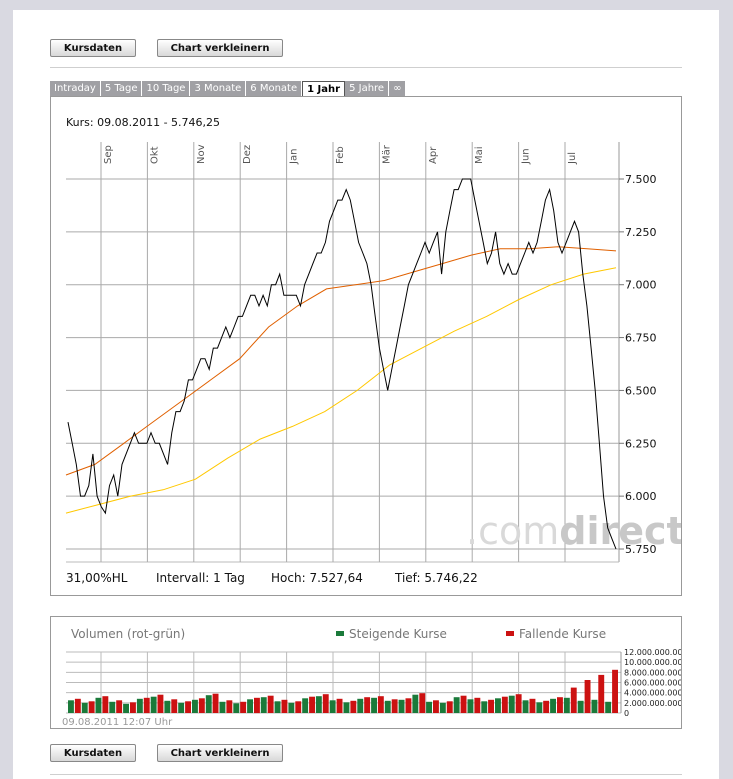 The width and height of the screenshot is (733, 779). What do you see at coordinates (218, 88) in the screenshot?
I see `tab-3: 3 Monate` at bounding box center [218, 88].